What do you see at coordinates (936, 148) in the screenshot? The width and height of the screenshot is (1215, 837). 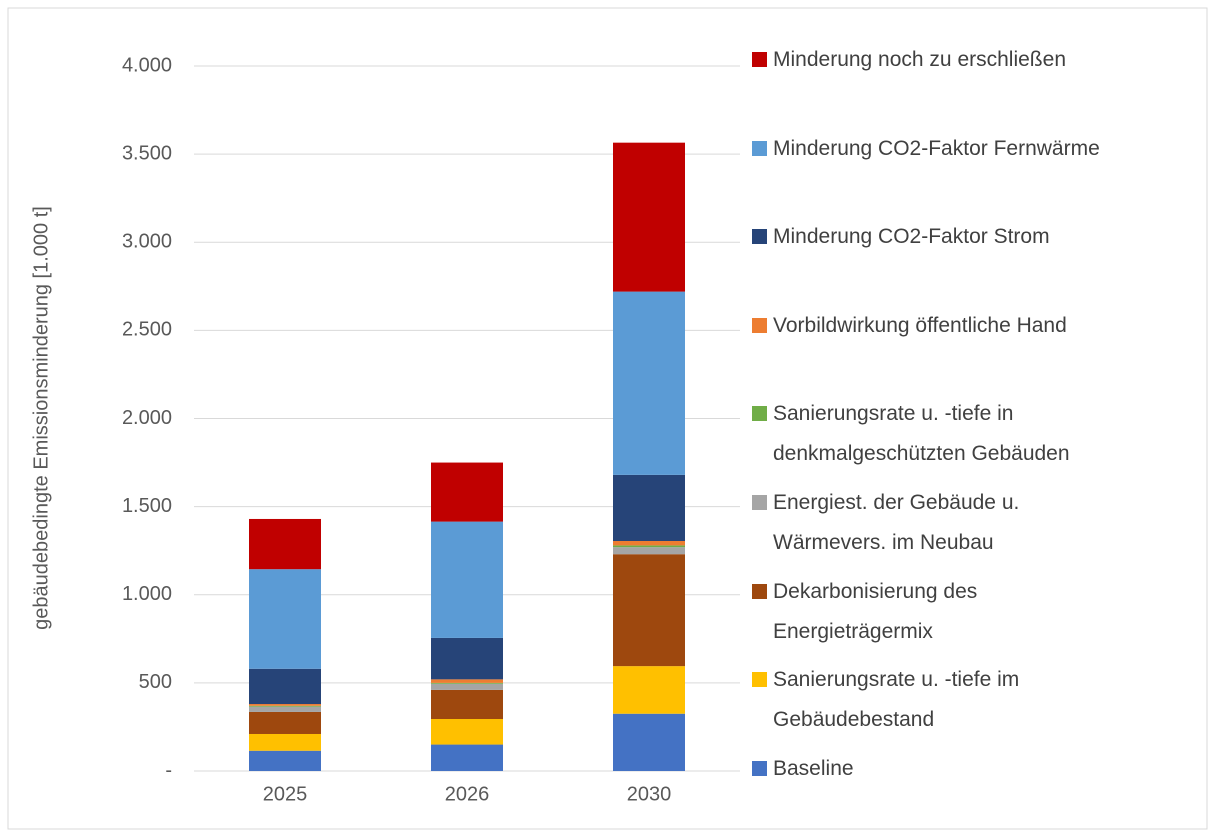 I see `legend-label: Minderung CO2-Faktor Fernwärme` at bounding box center [936, 148].